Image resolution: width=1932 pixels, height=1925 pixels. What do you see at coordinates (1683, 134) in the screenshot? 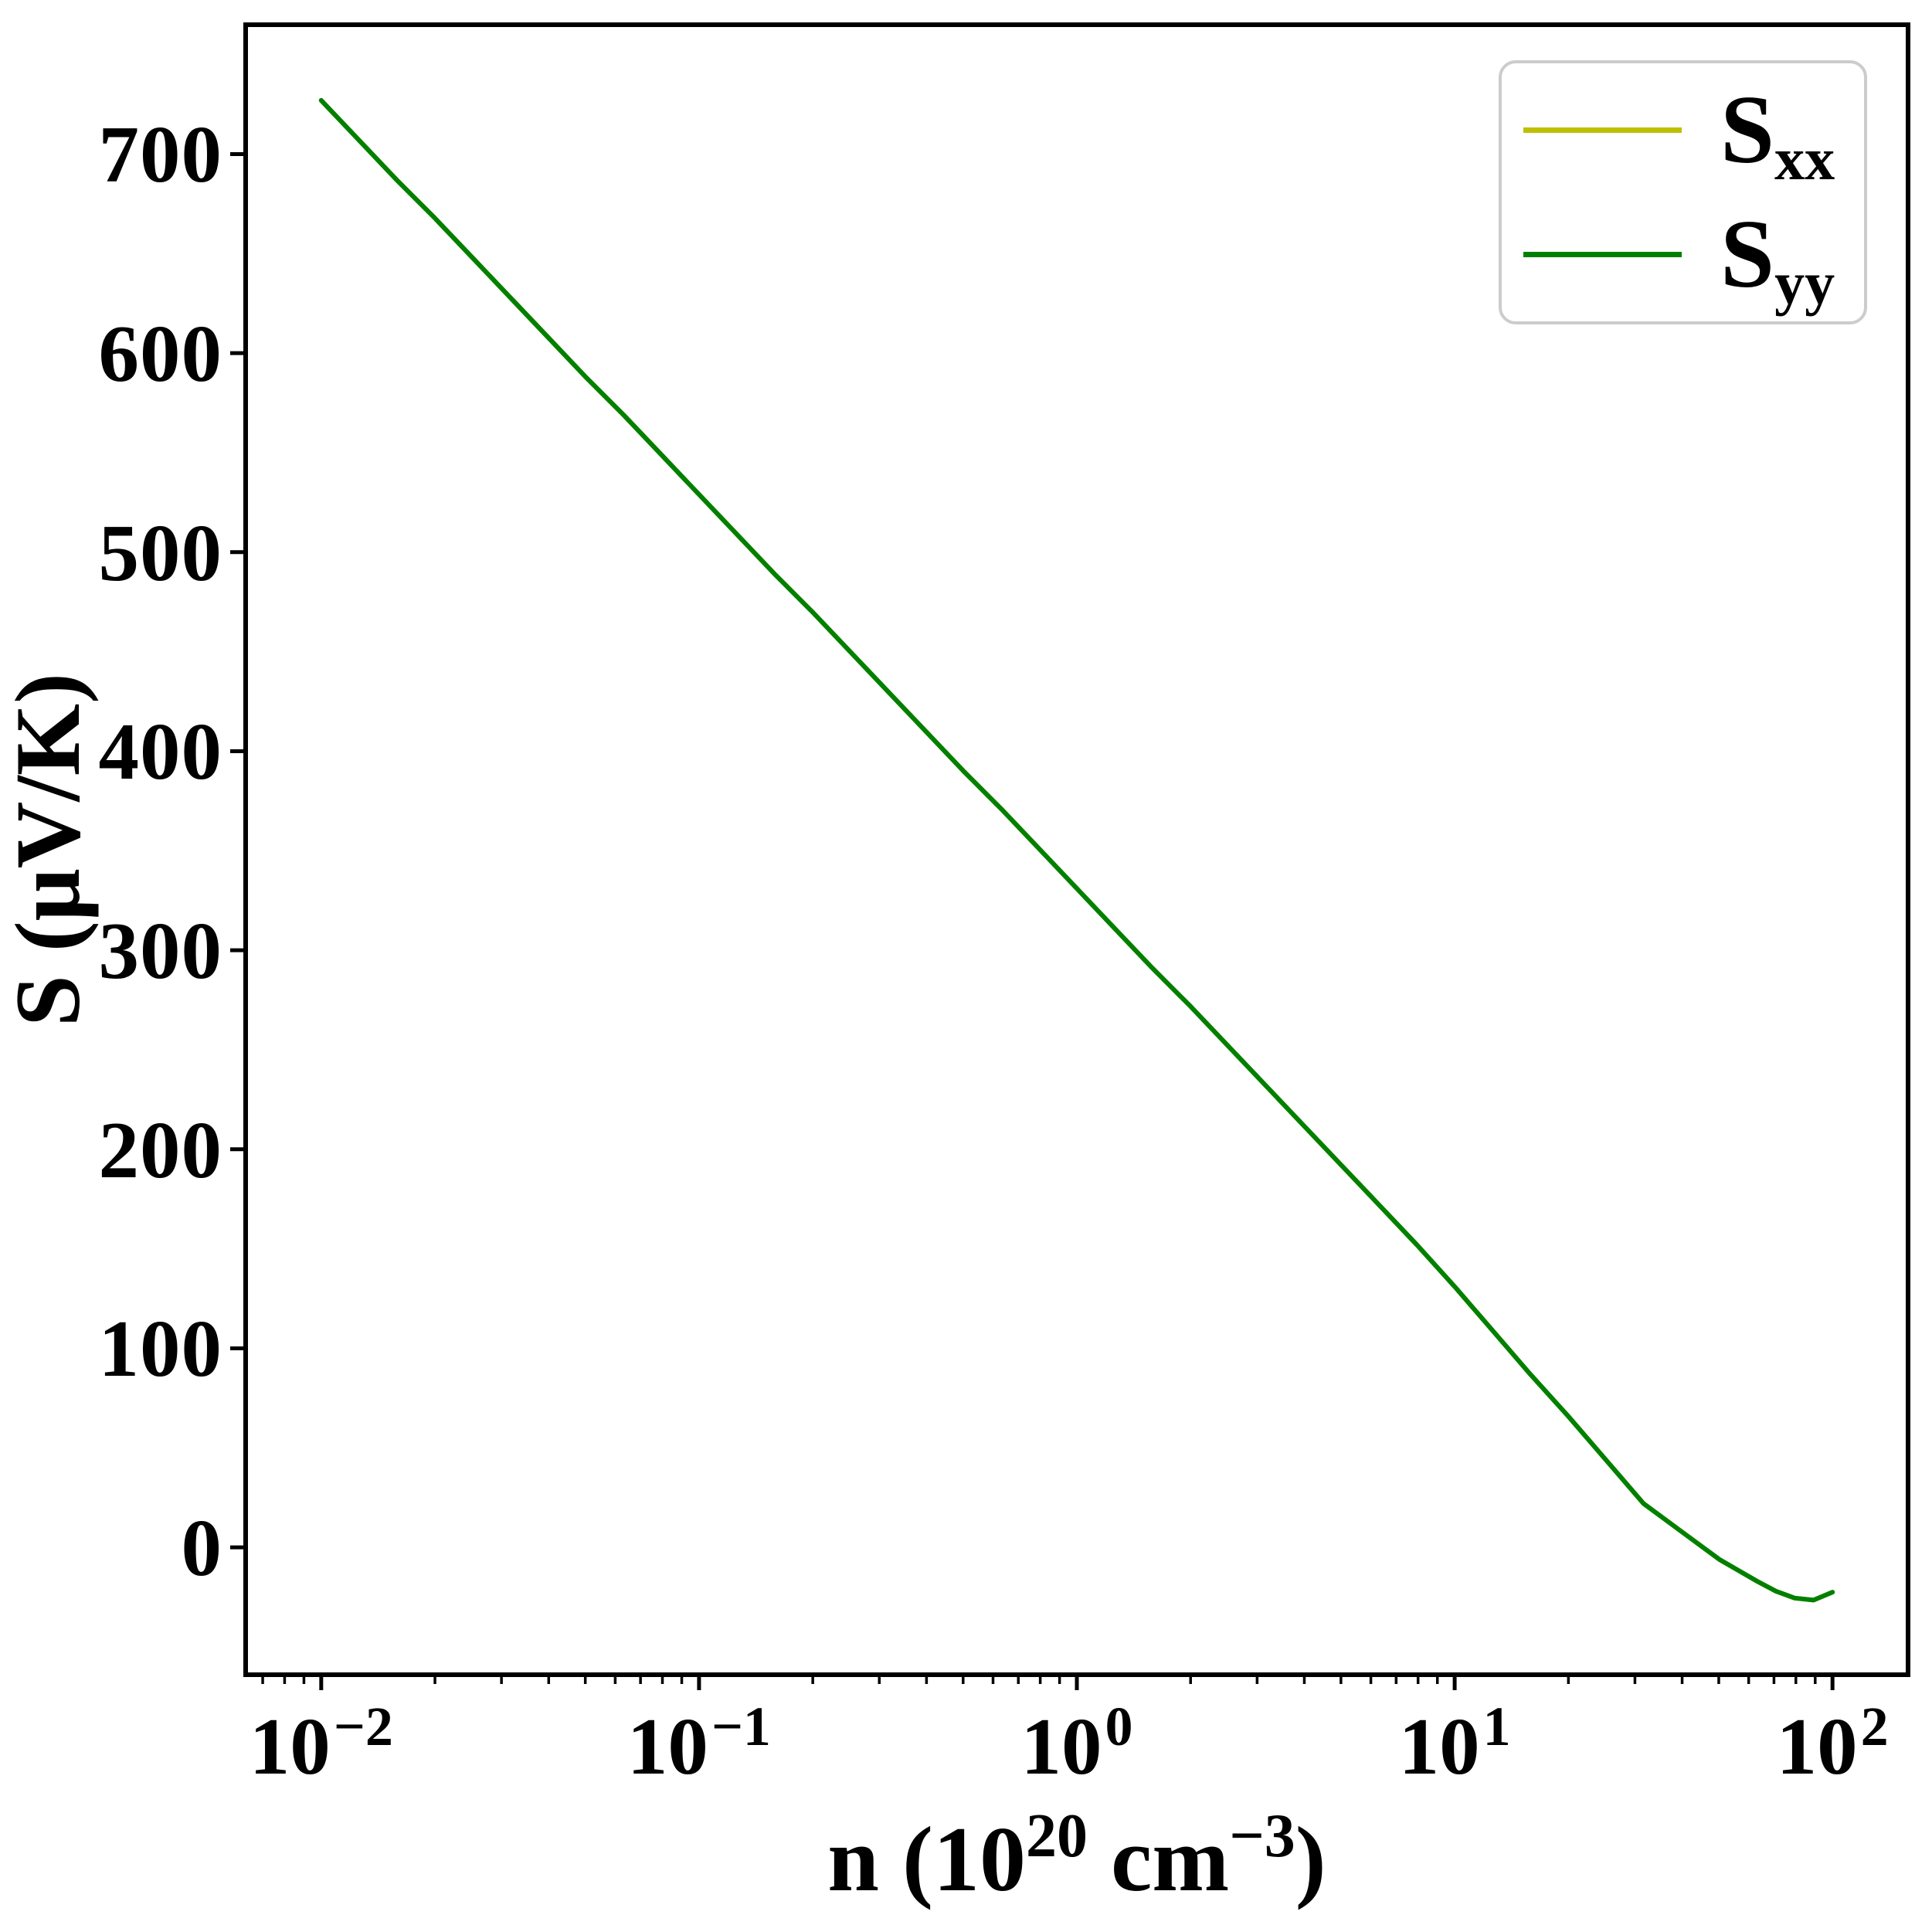
I see `legend-entry-sxx: Sxx` at bounding box center [1683, 134].